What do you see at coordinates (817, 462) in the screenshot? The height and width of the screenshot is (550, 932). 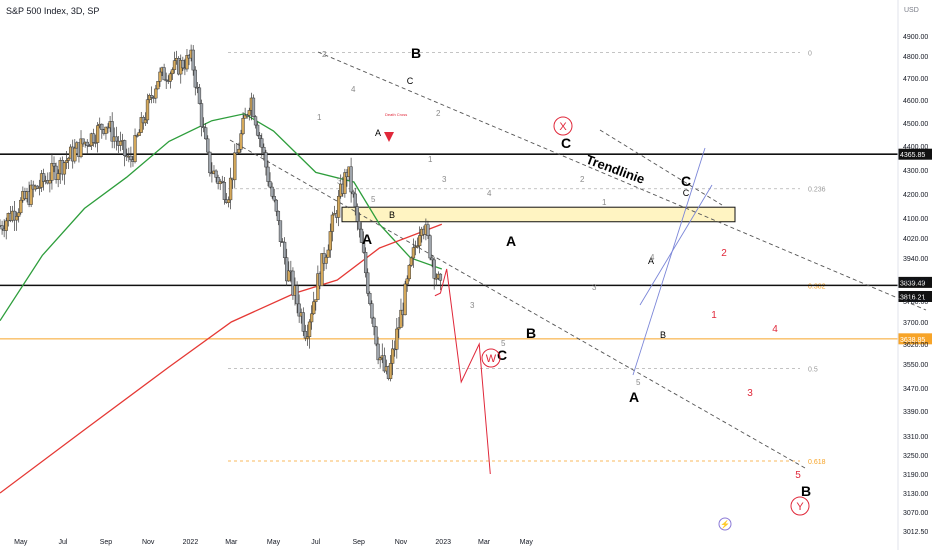 I see `fib-level-label: 0.618` at bounding box center [817, 462].